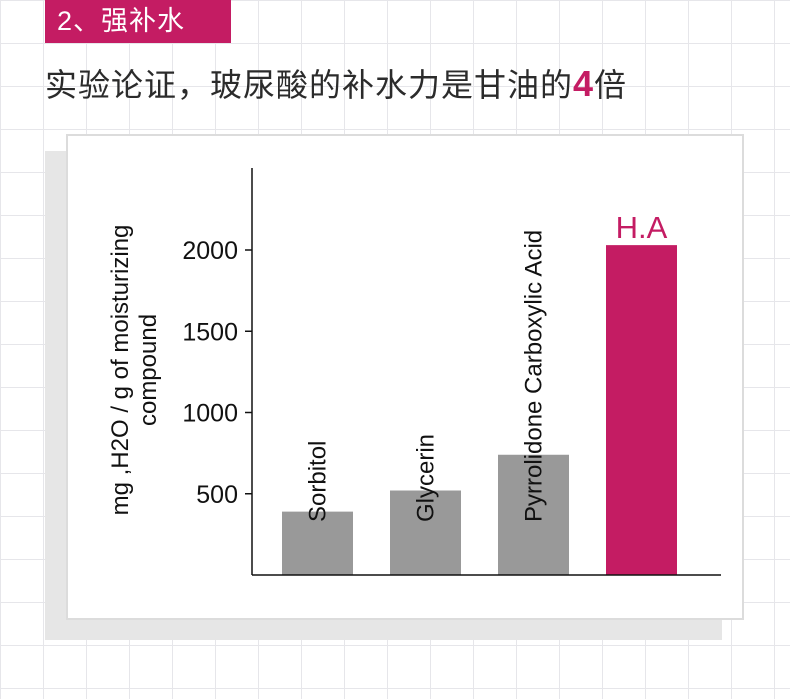 The width and height of the screenshot is (790, 699). I want to click on bar-label: Pyrrolidone Carboxylic Acid, so click(534, 376).